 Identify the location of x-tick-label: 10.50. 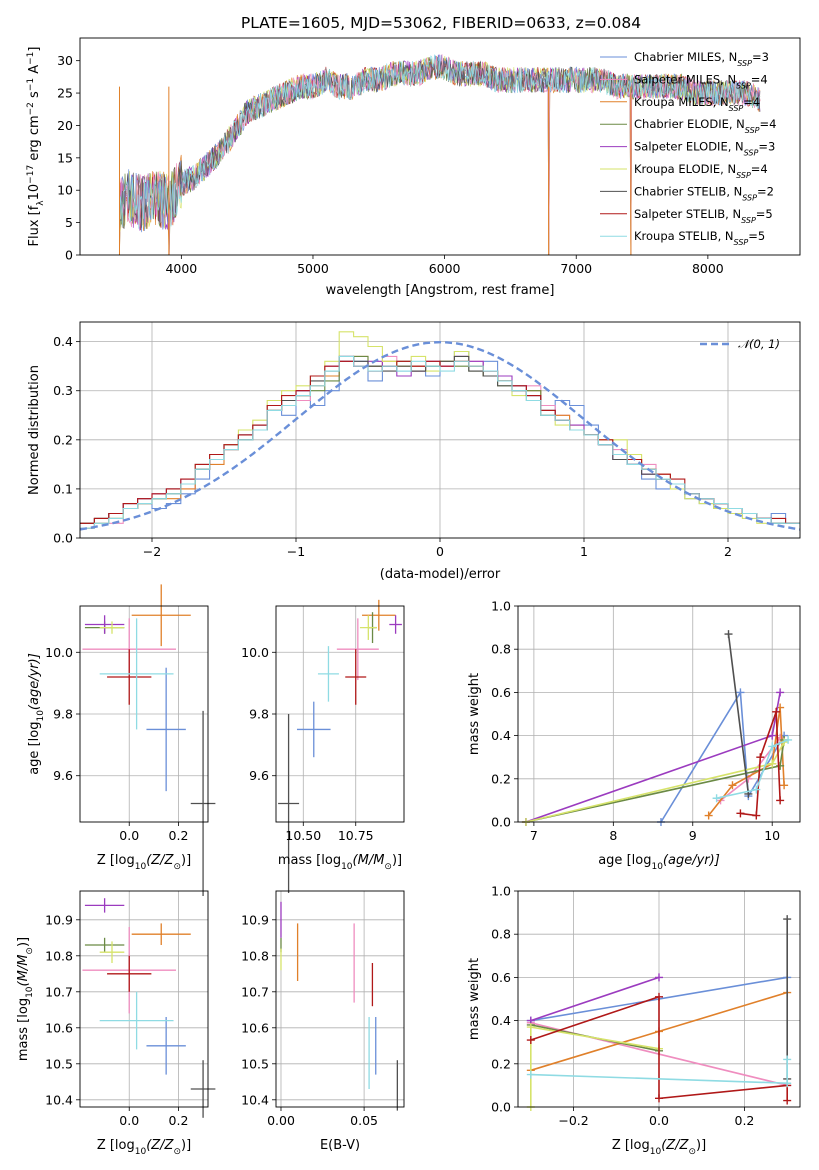
(303, 835).